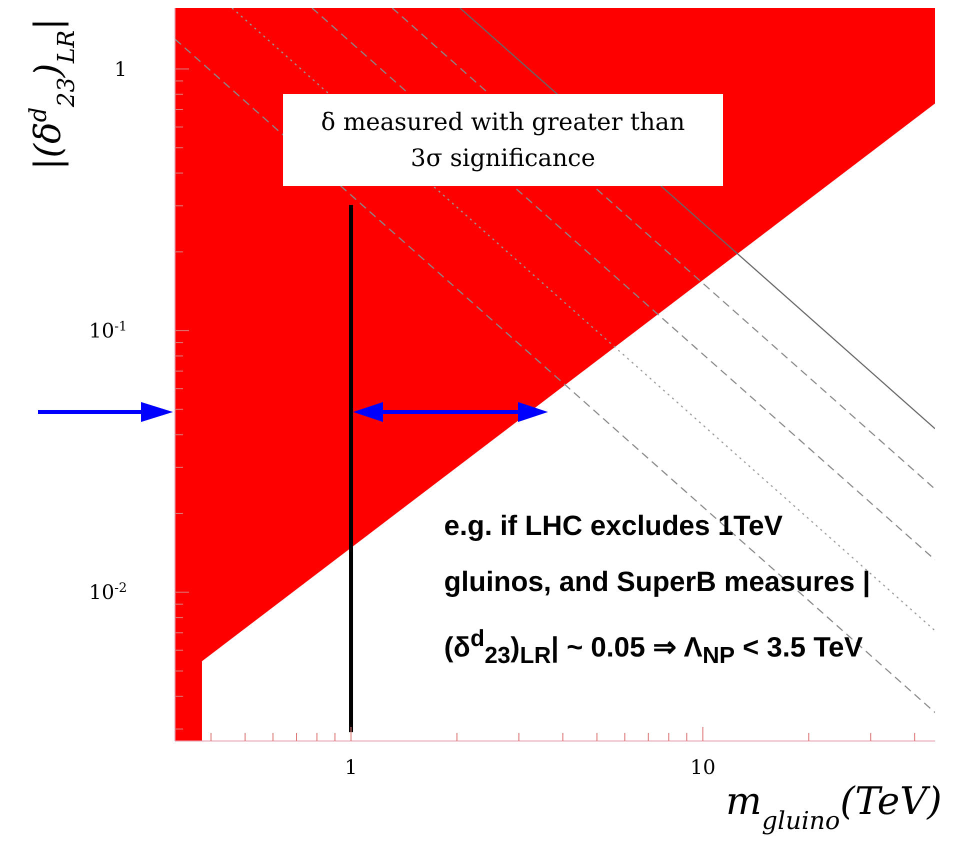 Image resolution: width=954 pixels, height=845 pixels. Describe the element at coordinates (703, 767) in the screenshot. I see `x-tick-label: 10` at that location.